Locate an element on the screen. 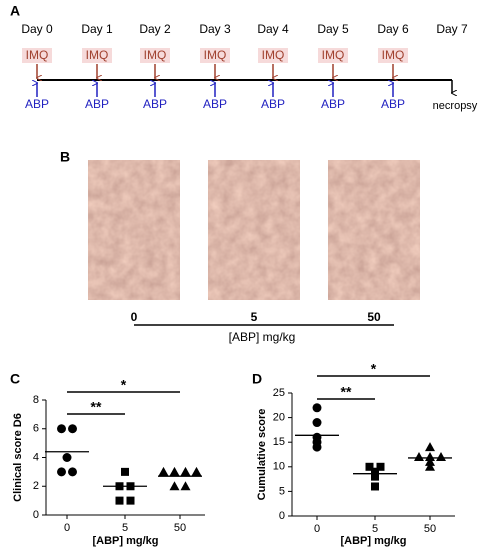 This screenshot has width=478, height=550. y-axis-label: Clinical score D6 is located at coordinates (18, 457).